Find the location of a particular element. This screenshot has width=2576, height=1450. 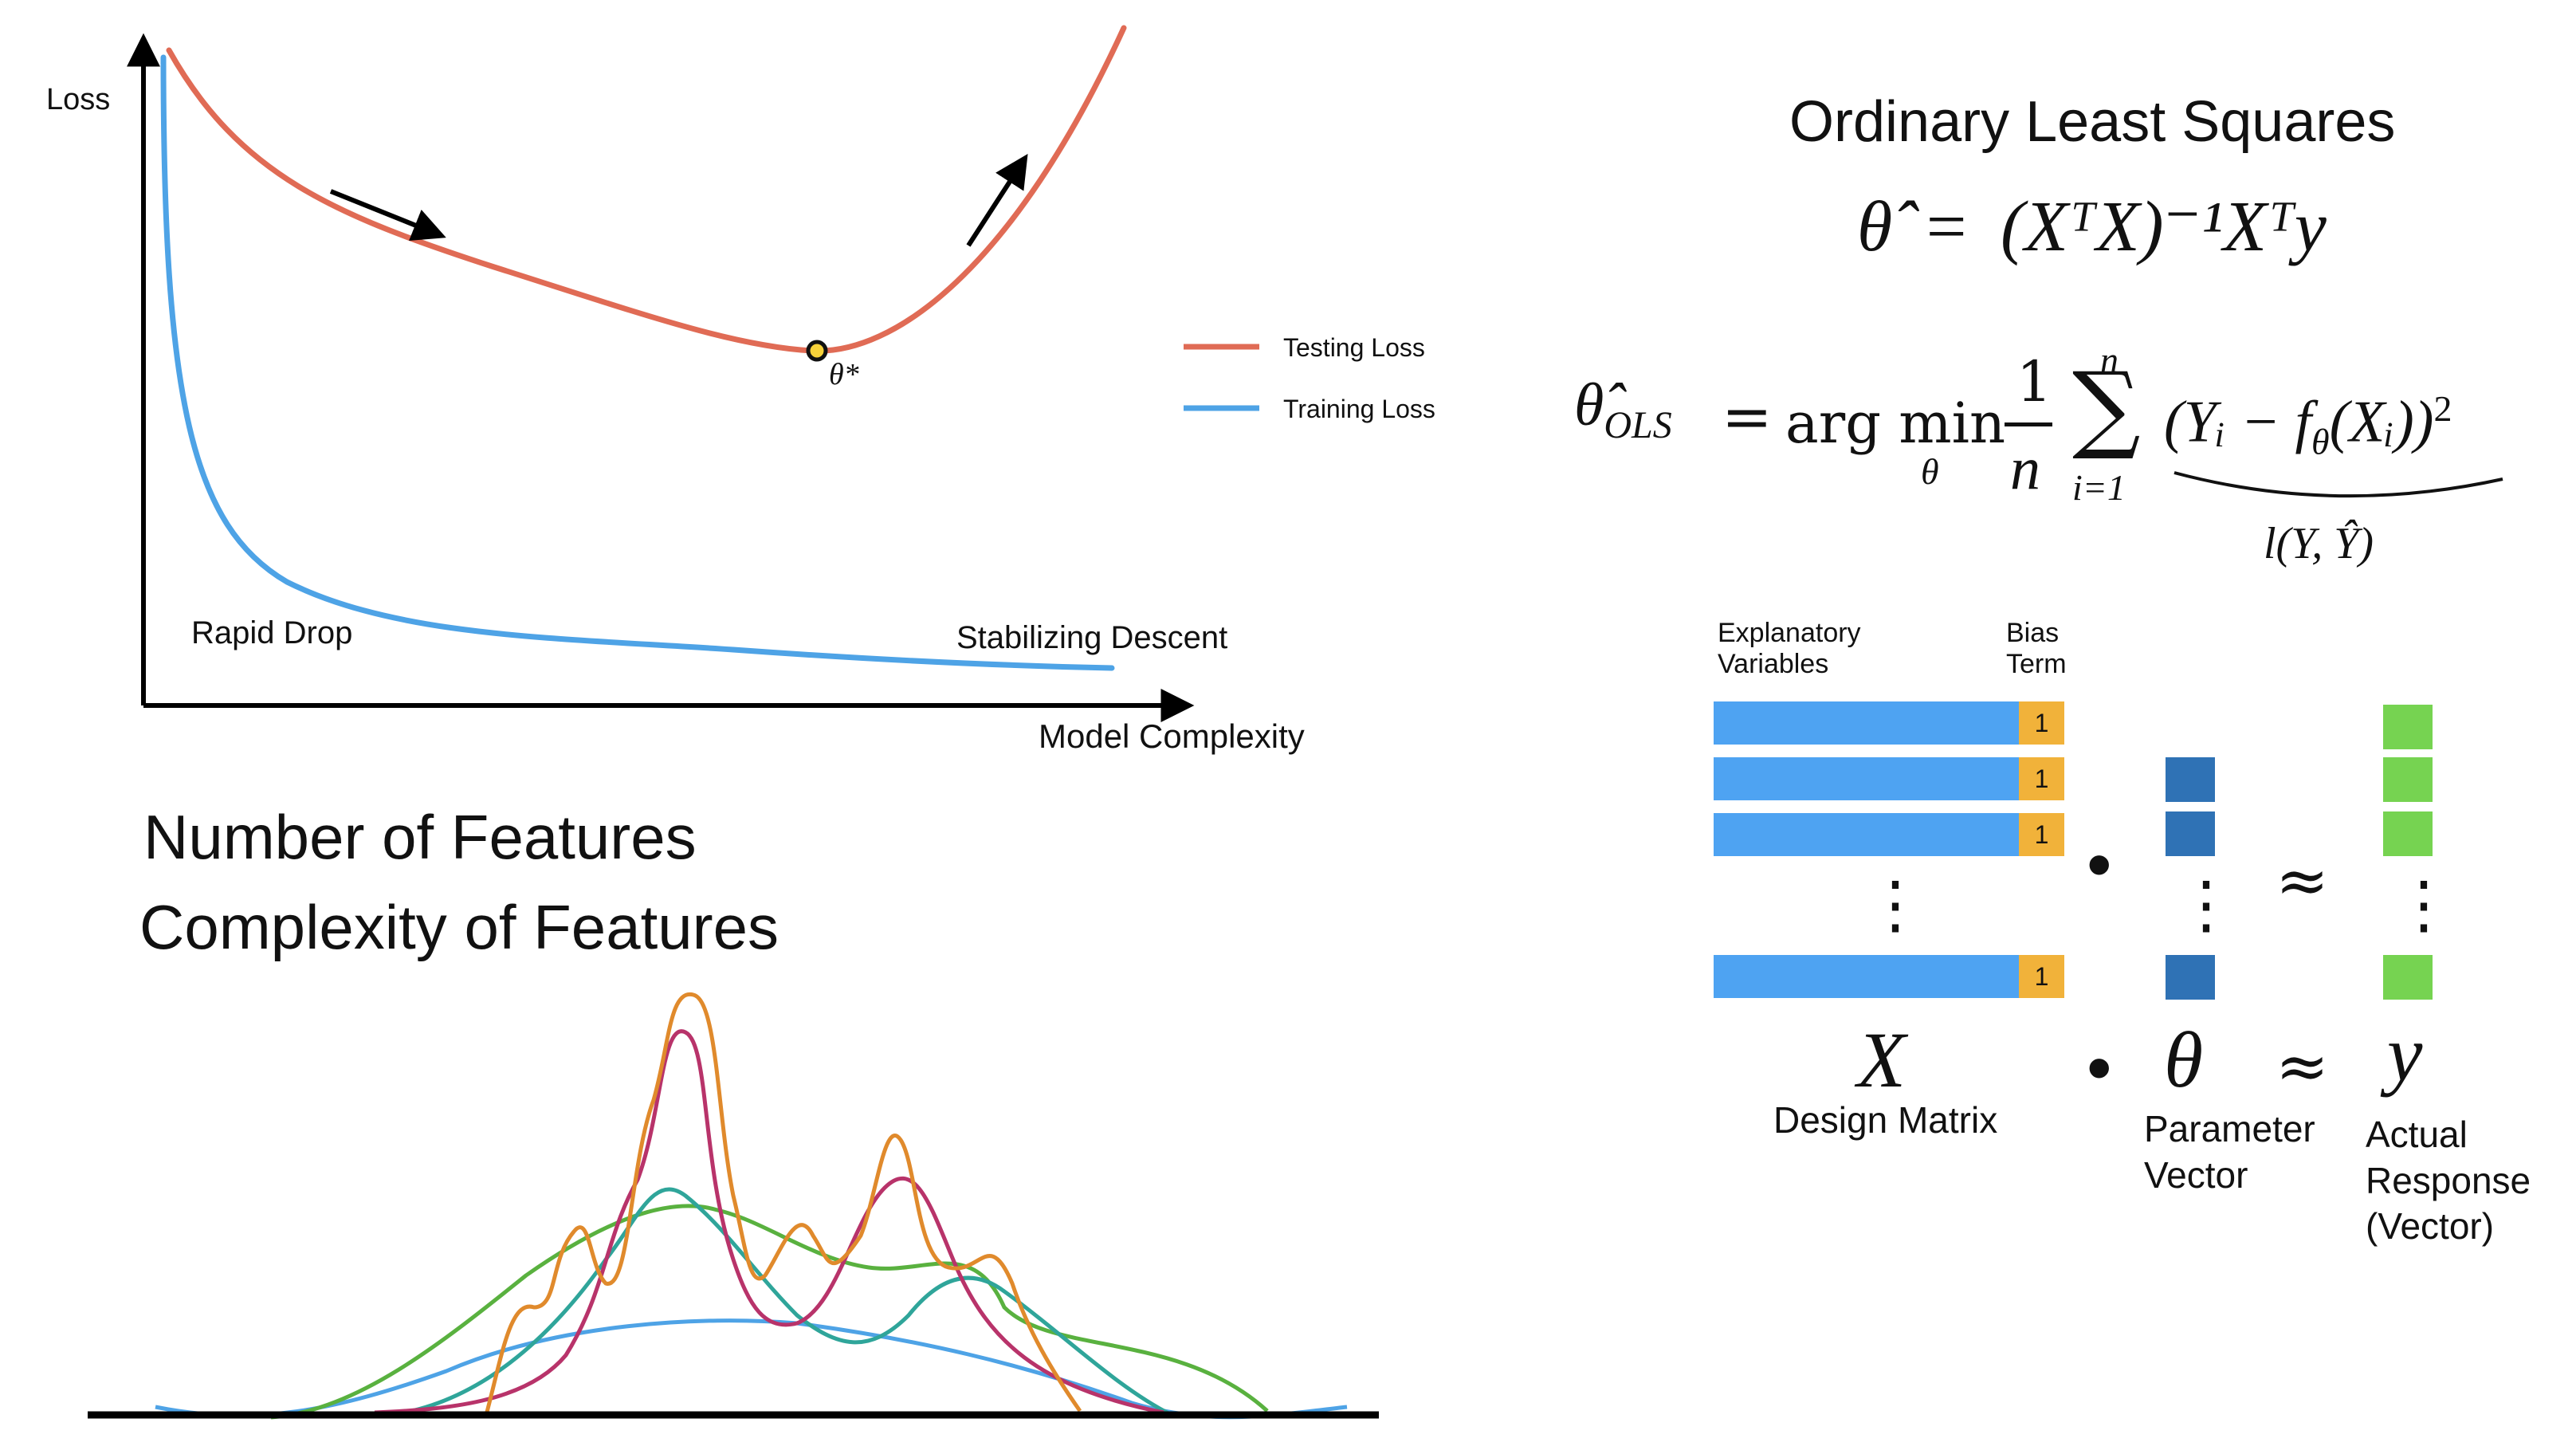

design-matrix-caption: Design Matrix is located at coordinates (1885, 1120).